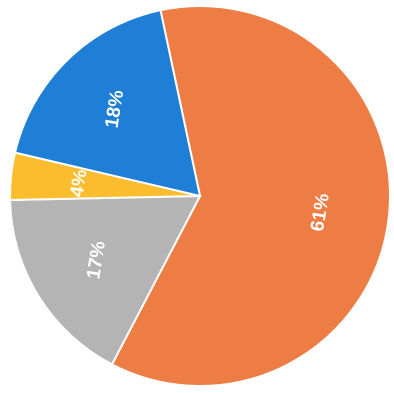 The height and width of the screenshot is (393, 394). Describe the element at coordinates (79, 183) in the screenshot. I see `pie-label-4-percent: 4%` at that location.